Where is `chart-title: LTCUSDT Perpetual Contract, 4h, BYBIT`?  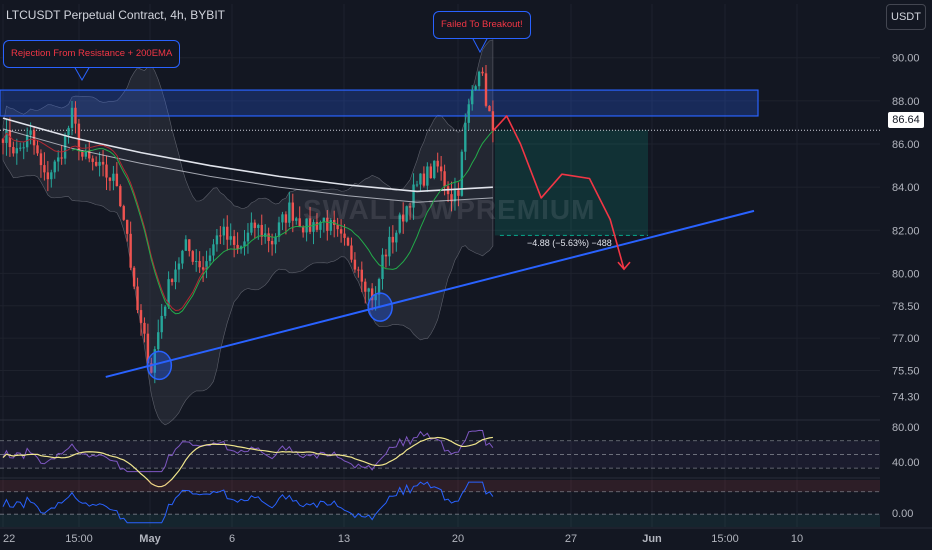 chart-title: LTCUSDT Perpetual Contract, 4h, BYBIT is located at coordinates (115, 15).